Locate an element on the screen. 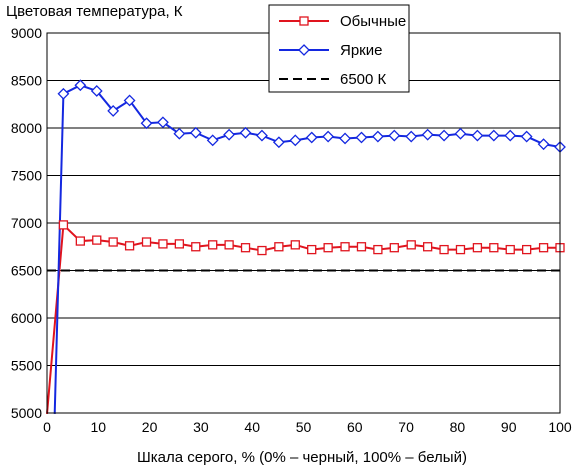 Image resolution: width=573 pixels, height=467 pixels. y-tick-label: 9000 is located at coordinates (26, 33).